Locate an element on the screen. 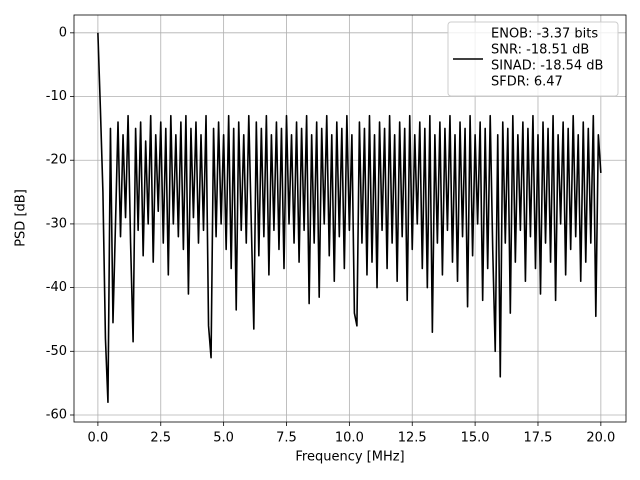  legend-box is located at coordinates (533, 59).